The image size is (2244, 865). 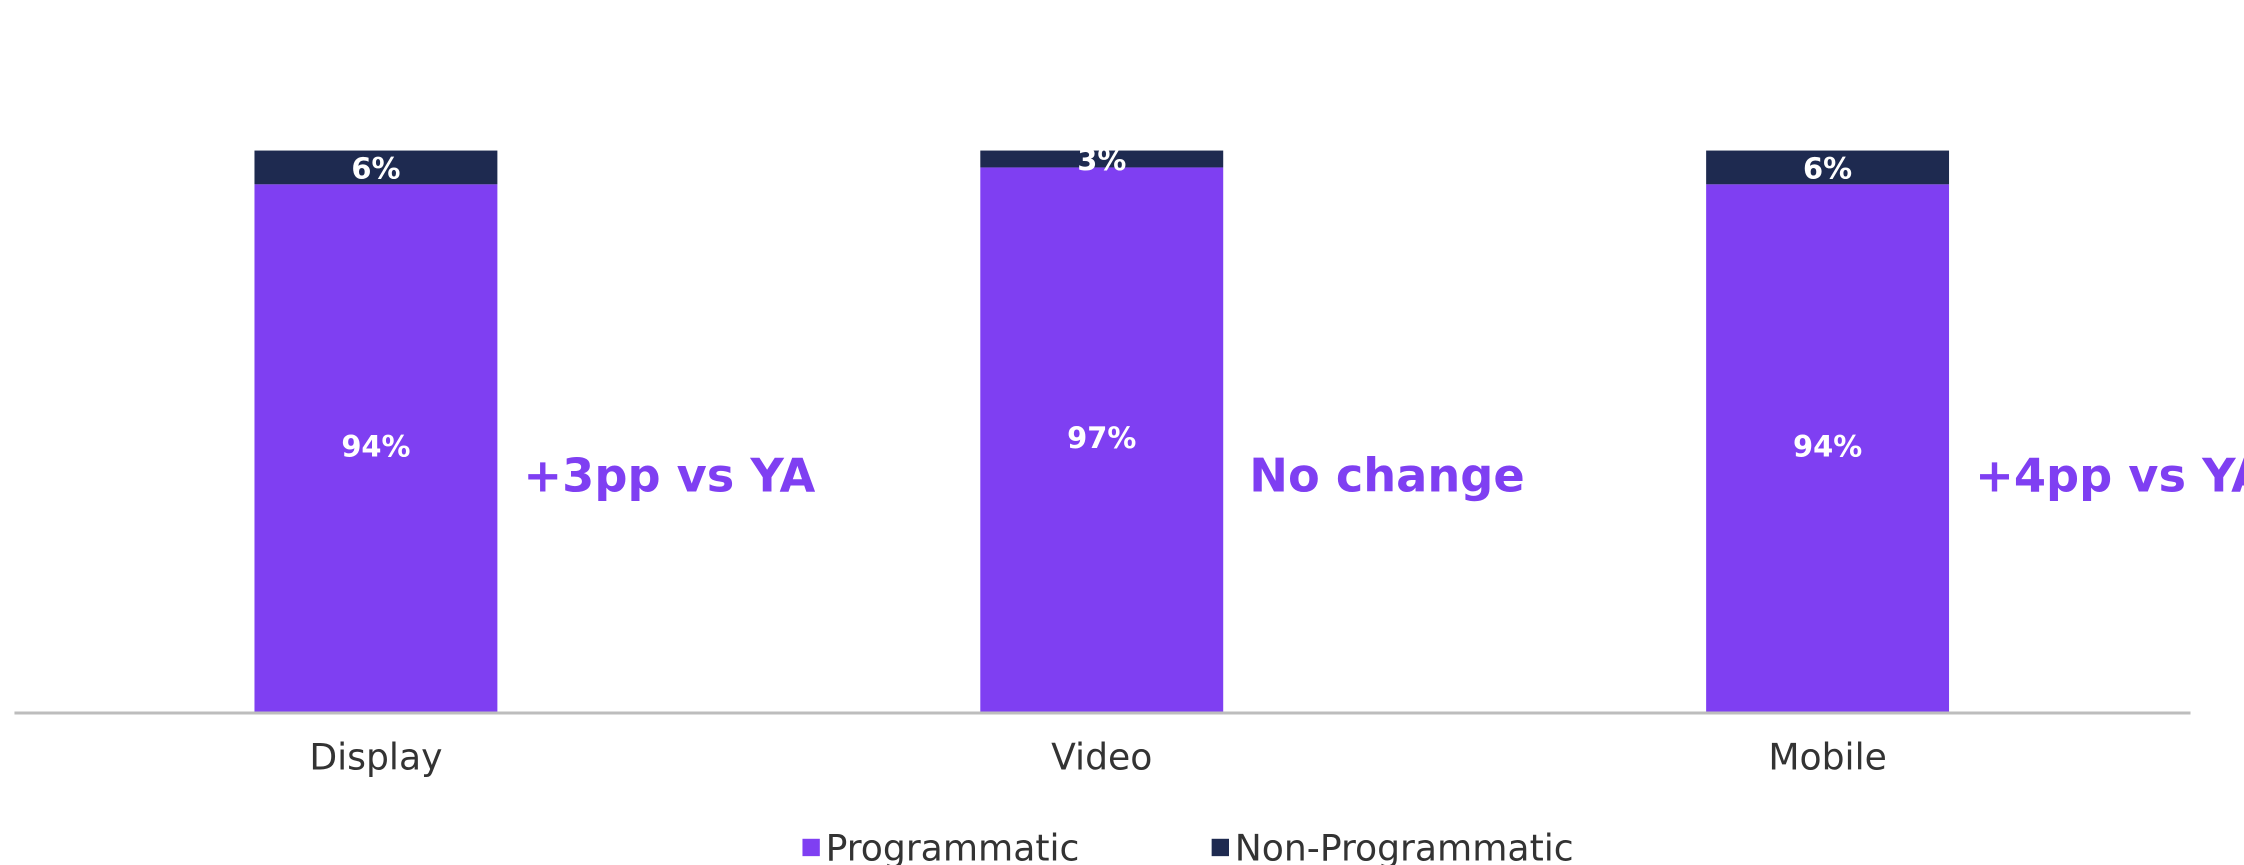 I want to click on data-label: 3%, so click(x=1101, y=160).